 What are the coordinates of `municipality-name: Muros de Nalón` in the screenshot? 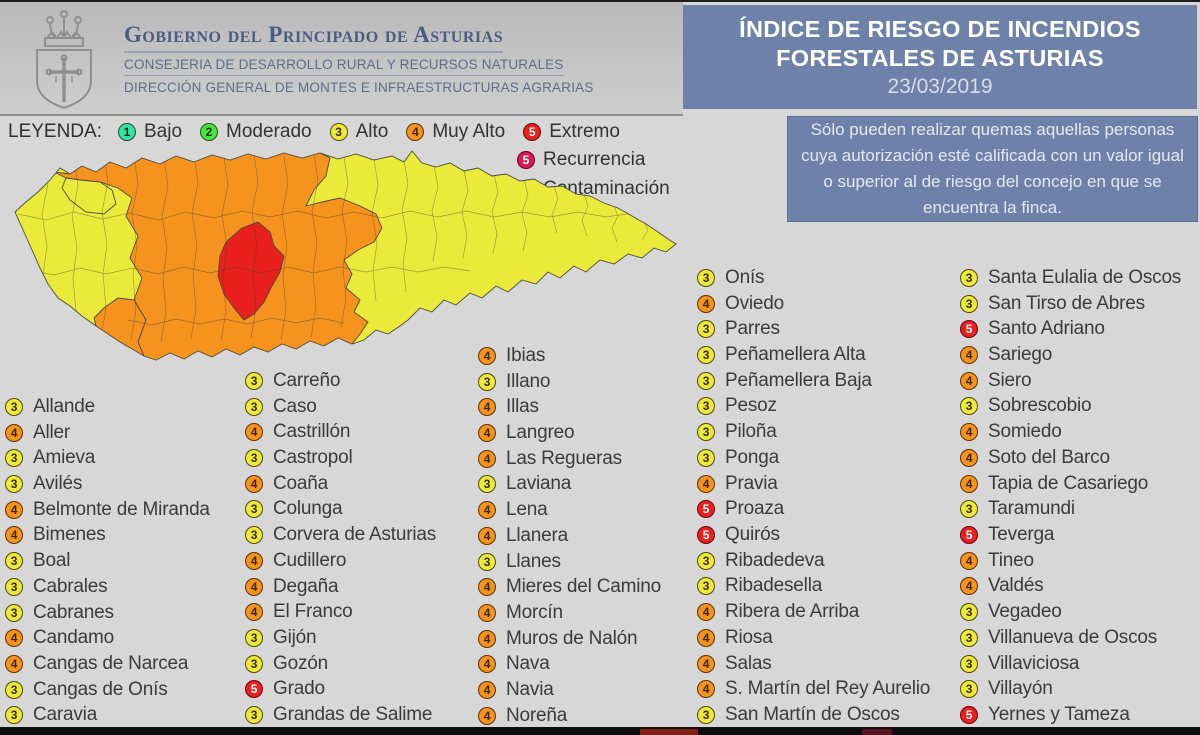 It's located at (572, 638).